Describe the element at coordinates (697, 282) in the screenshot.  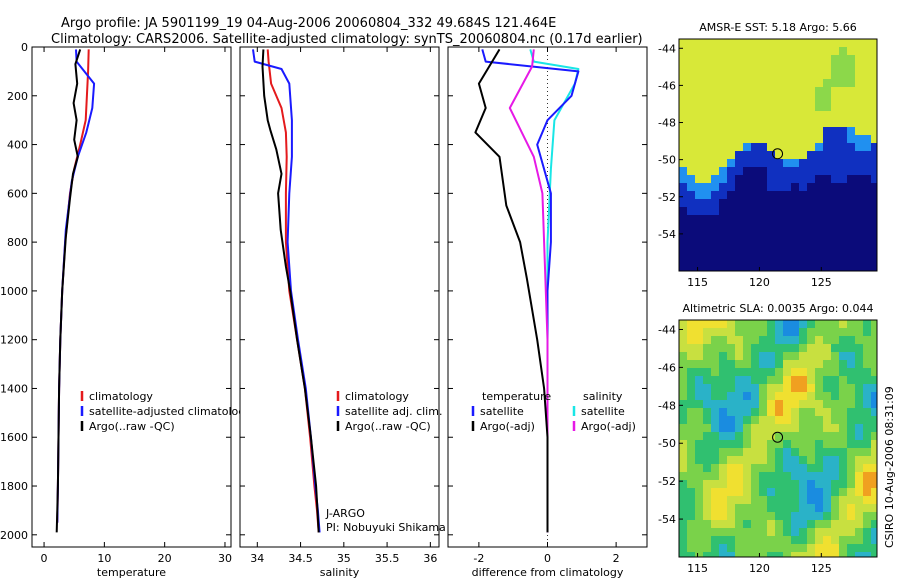
I see `x-tick-label: 115` at that location.